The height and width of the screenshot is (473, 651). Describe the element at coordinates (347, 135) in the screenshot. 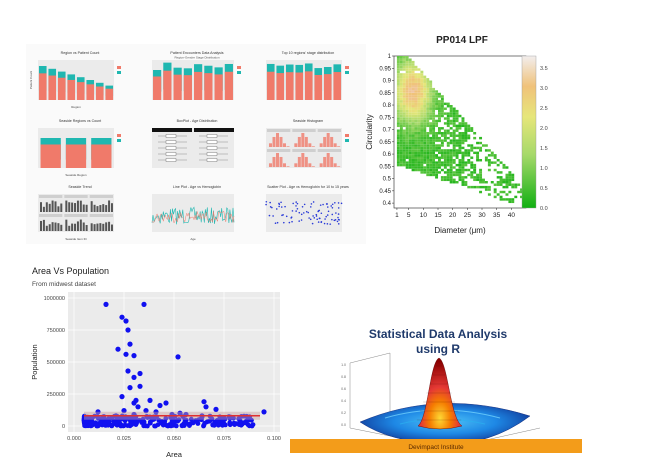

I see `dash-legend-swatch` at that location.